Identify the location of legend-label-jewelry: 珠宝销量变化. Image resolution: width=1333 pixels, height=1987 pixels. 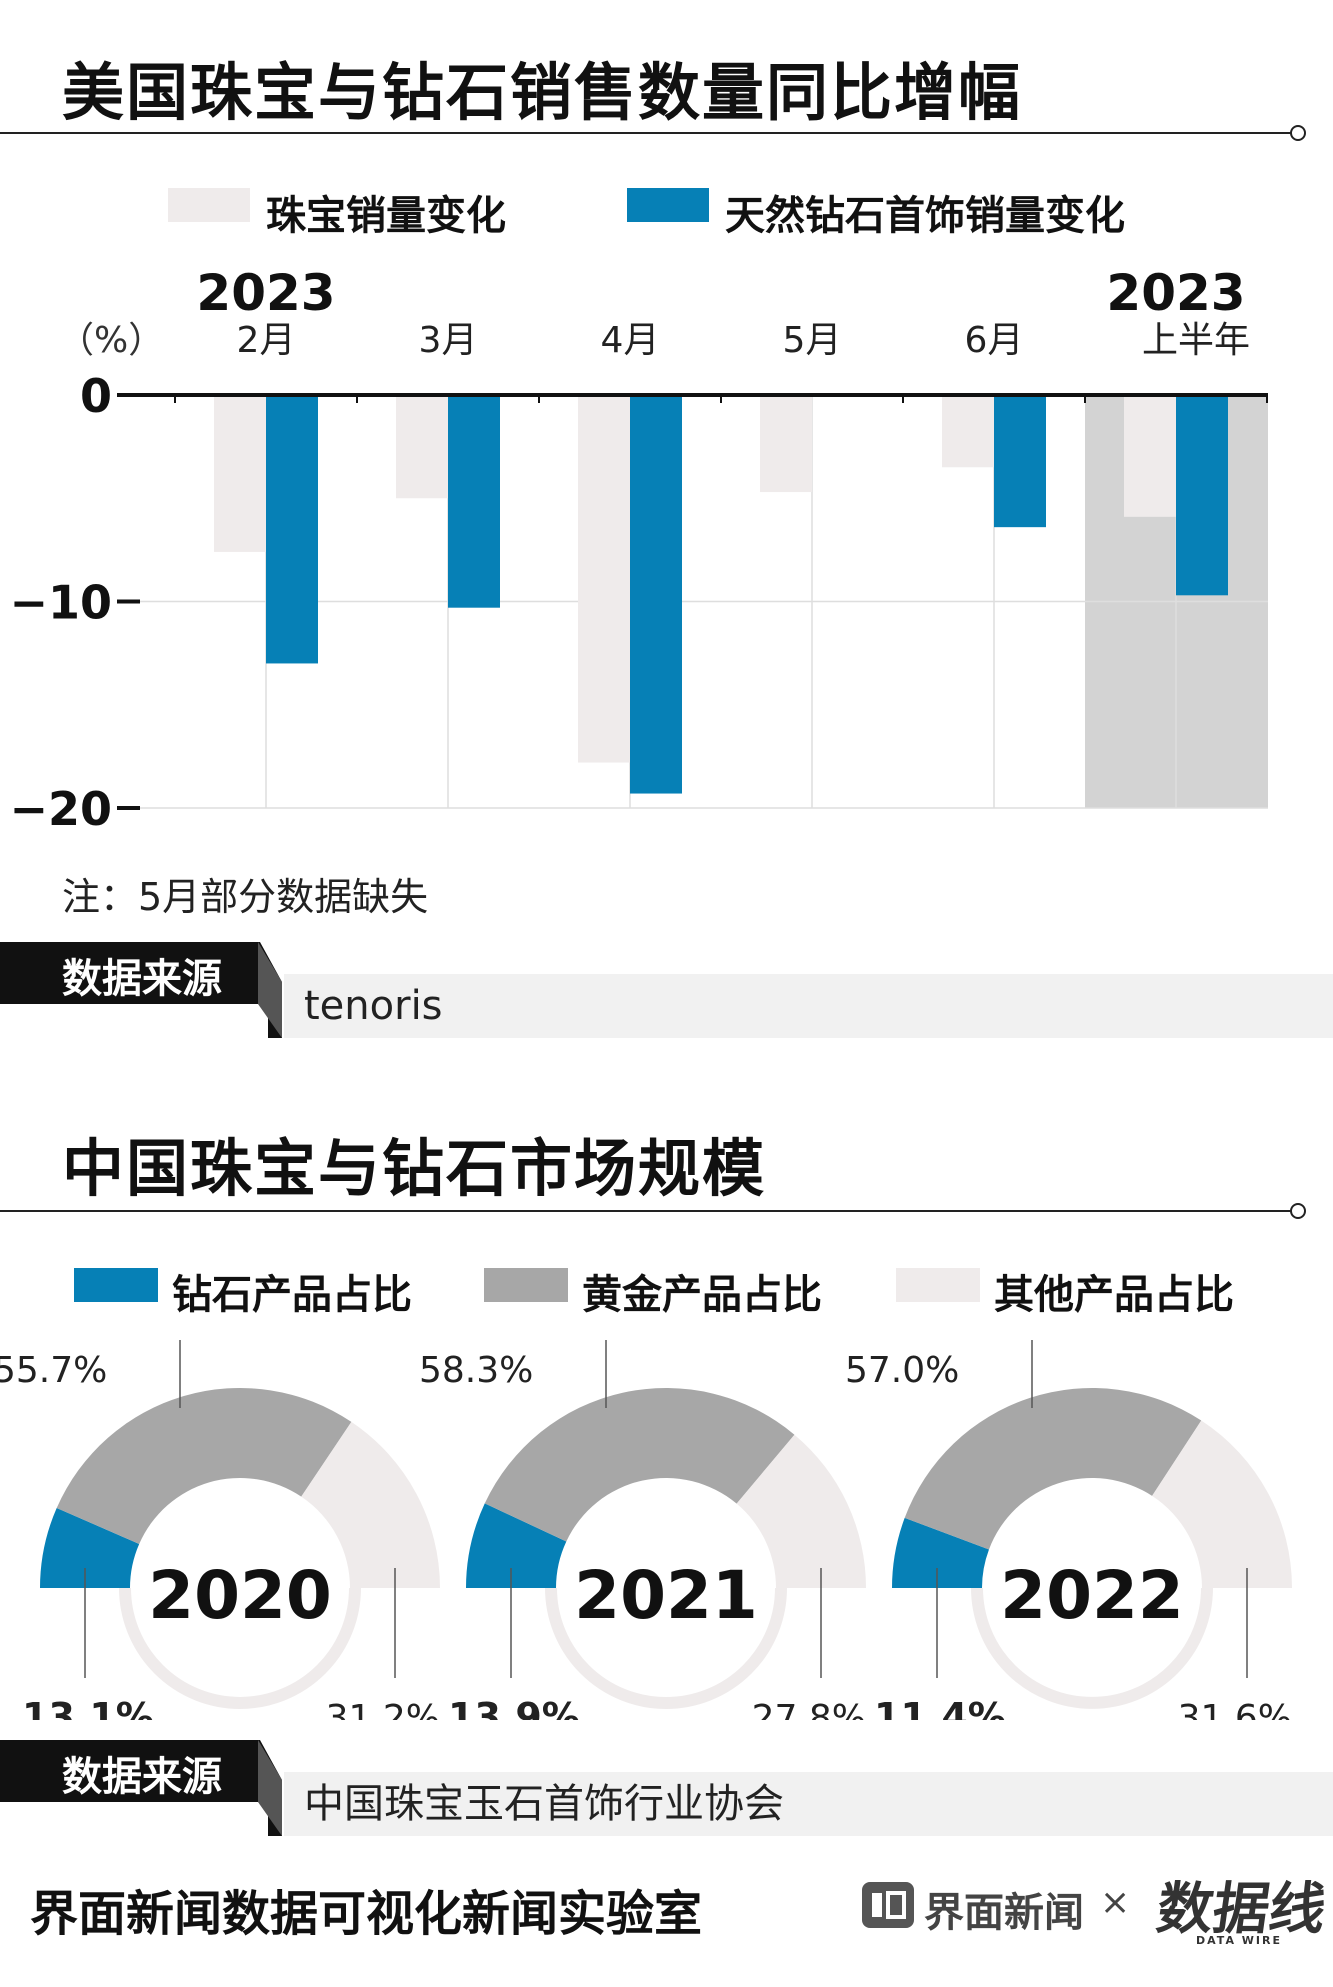
(386, 216).